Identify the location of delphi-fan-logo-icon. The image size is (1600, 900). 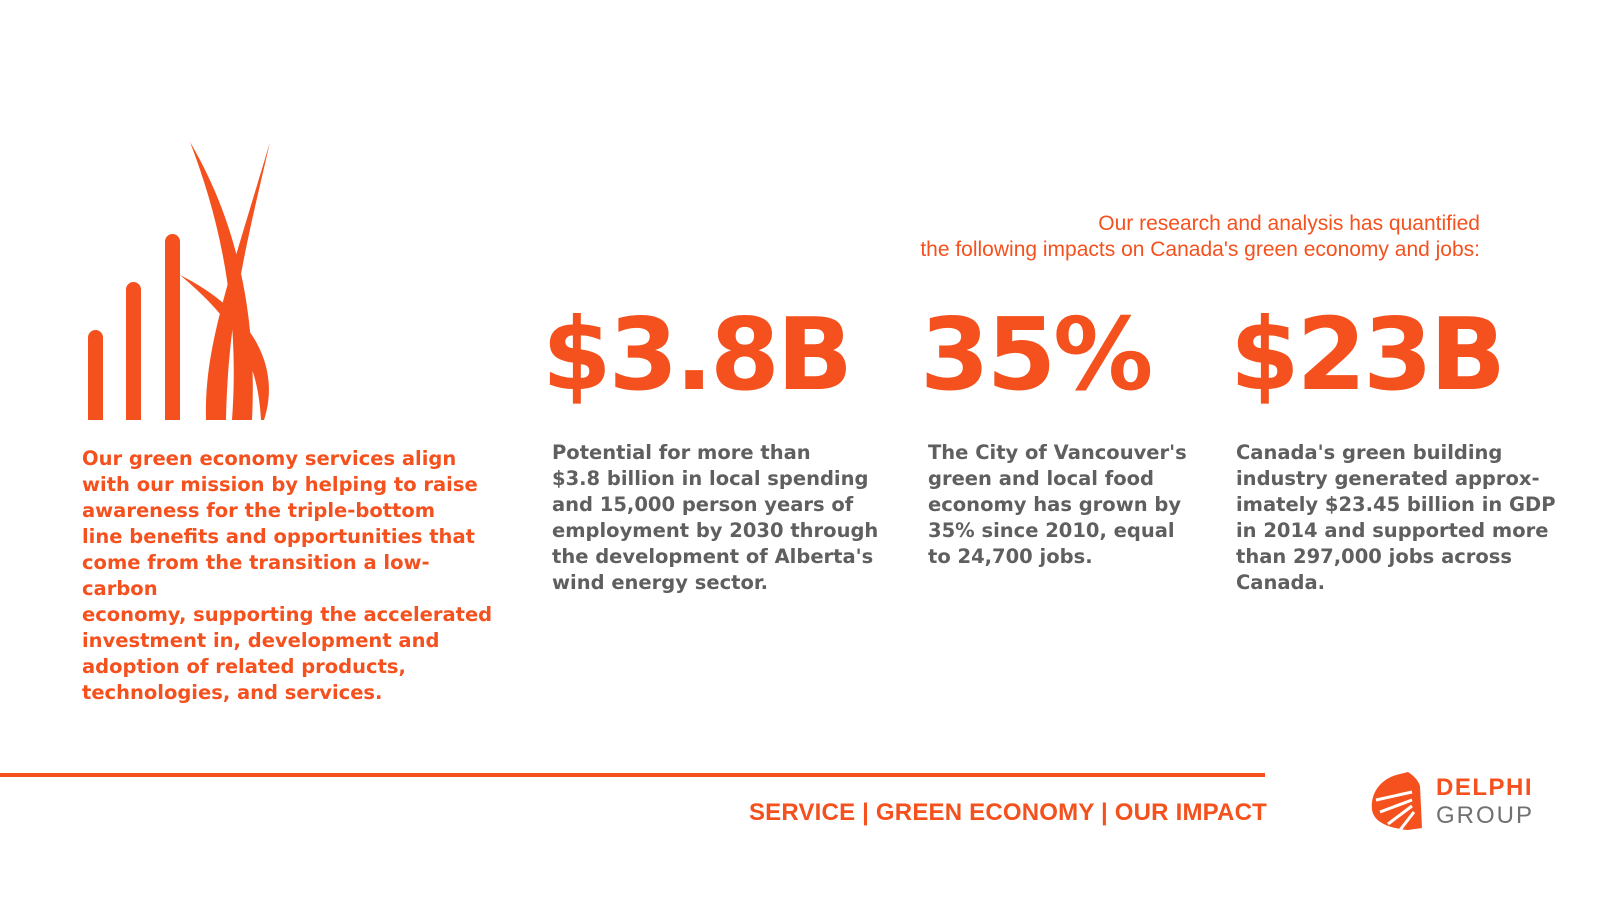
(1396, 801).